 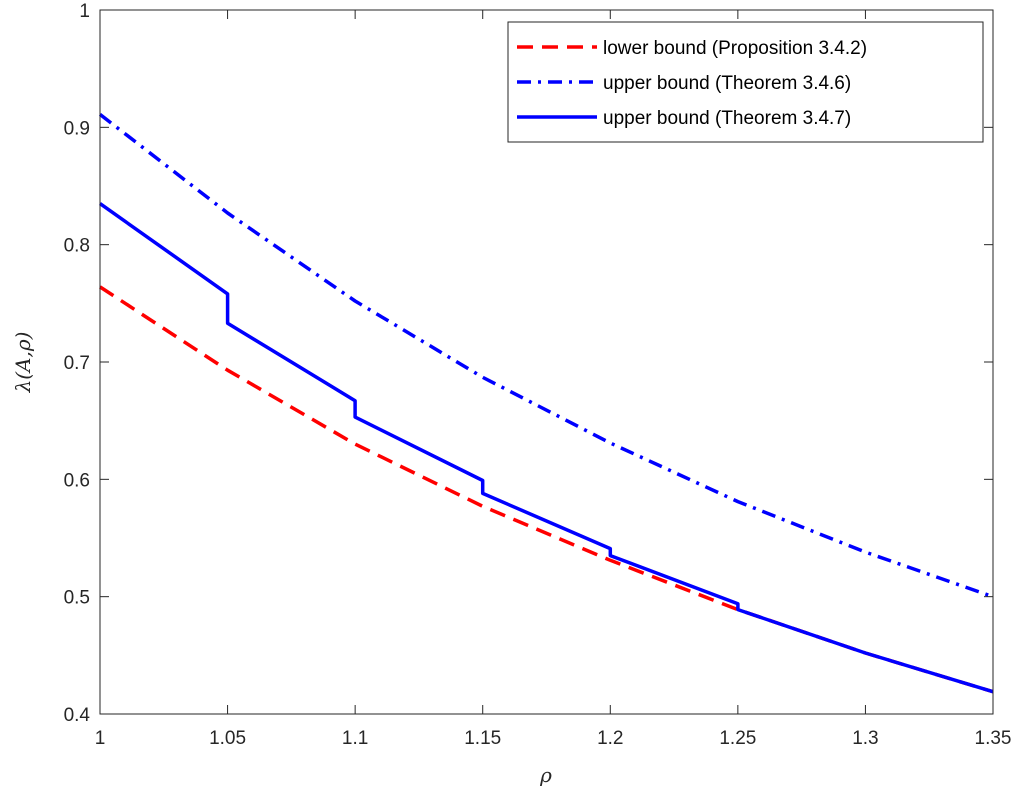 What do you see at coordinates (727, 118) in the screenshot?
I see `legend-label-3: upper bound (Theorem 3.4.7)` at bounding box center [727, 118].